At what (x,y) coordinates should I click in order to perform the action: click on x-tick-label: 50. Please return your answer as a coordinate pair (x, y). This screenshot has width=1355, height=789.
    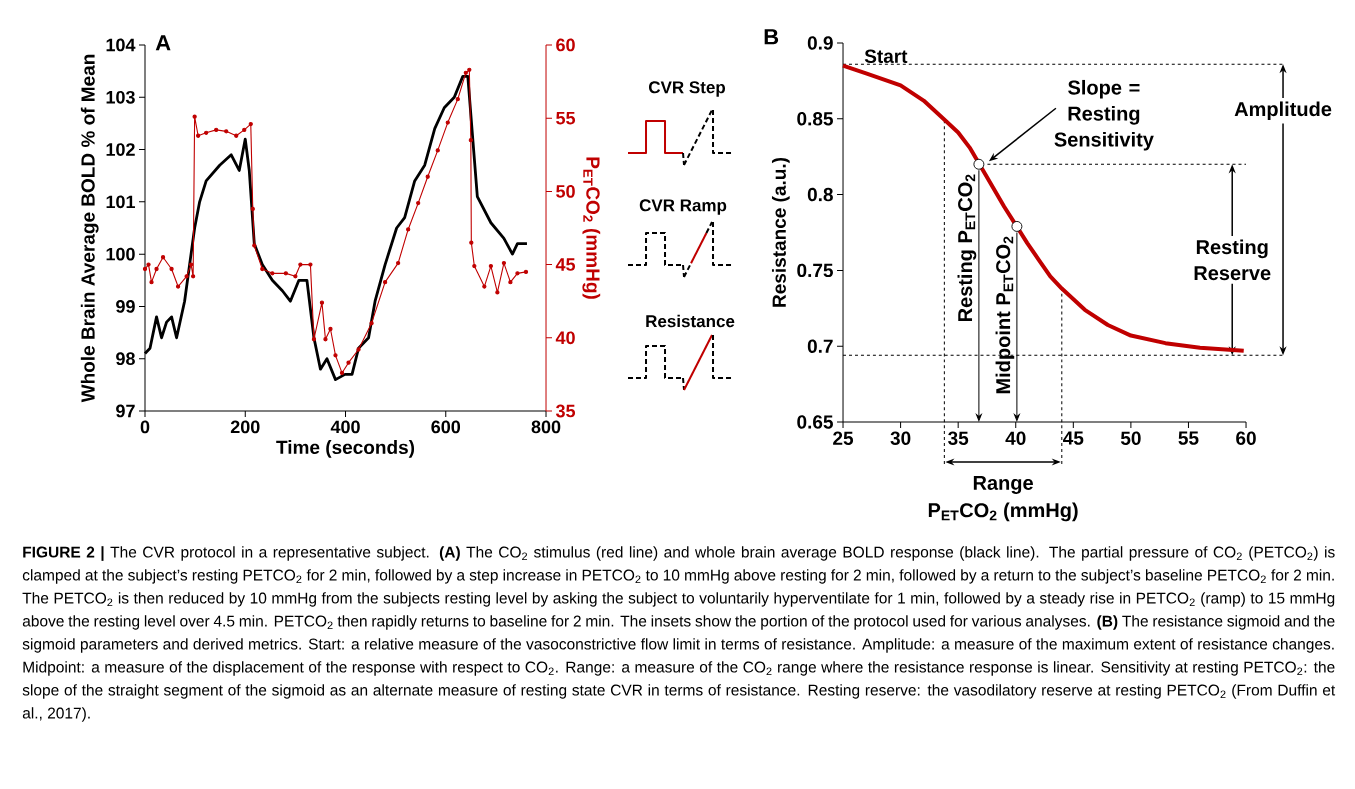
    Looking at the image, I should click on (1130, 438).